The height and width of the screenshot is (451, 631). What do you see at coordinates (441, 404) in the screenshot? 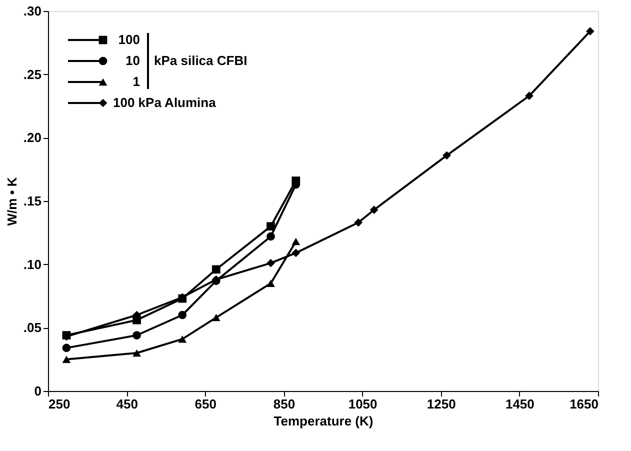
I see `x-tick-label: 1250` at bounding box center [441, 404].